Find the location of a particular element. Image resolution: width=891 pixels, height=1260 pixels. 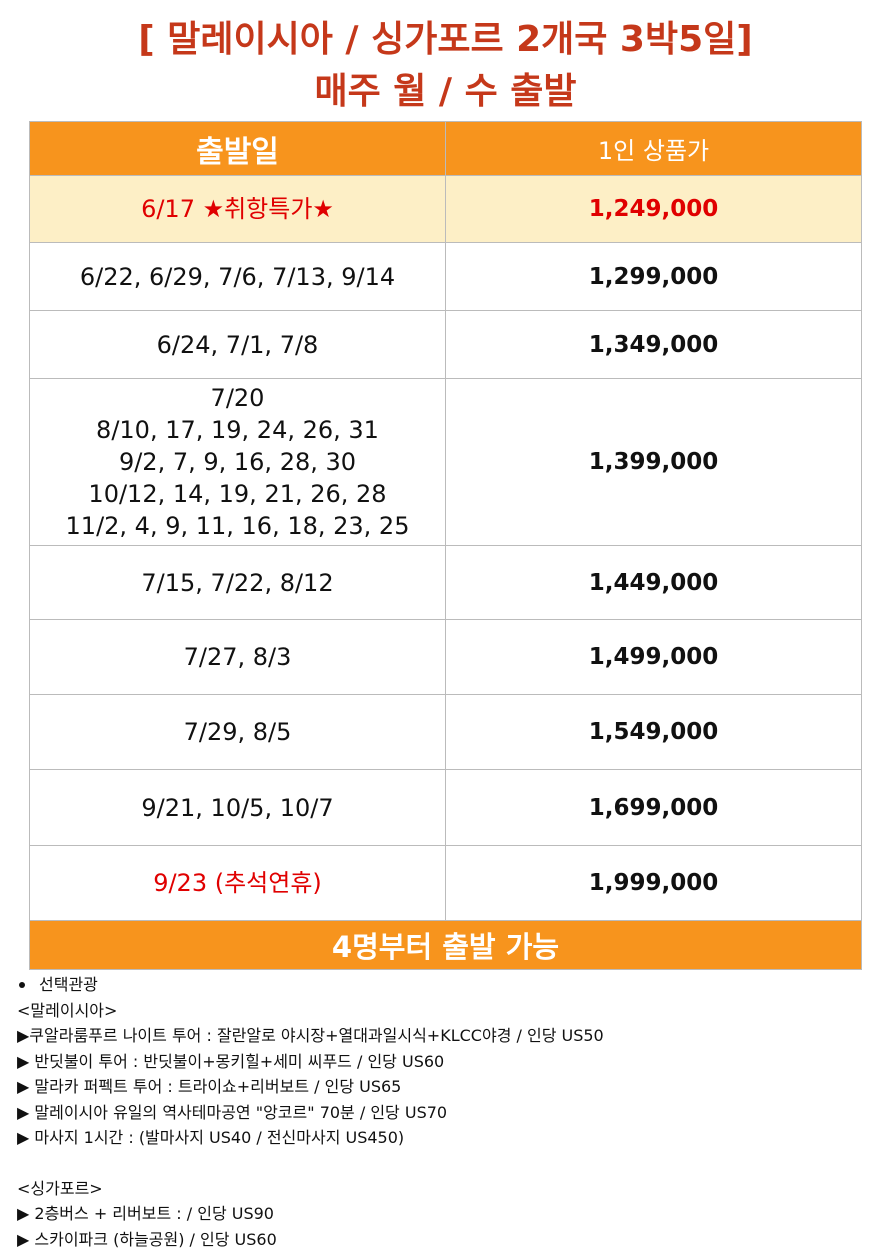

footer: 4명부터 출발 가능 is located at coordinates (445, 945).